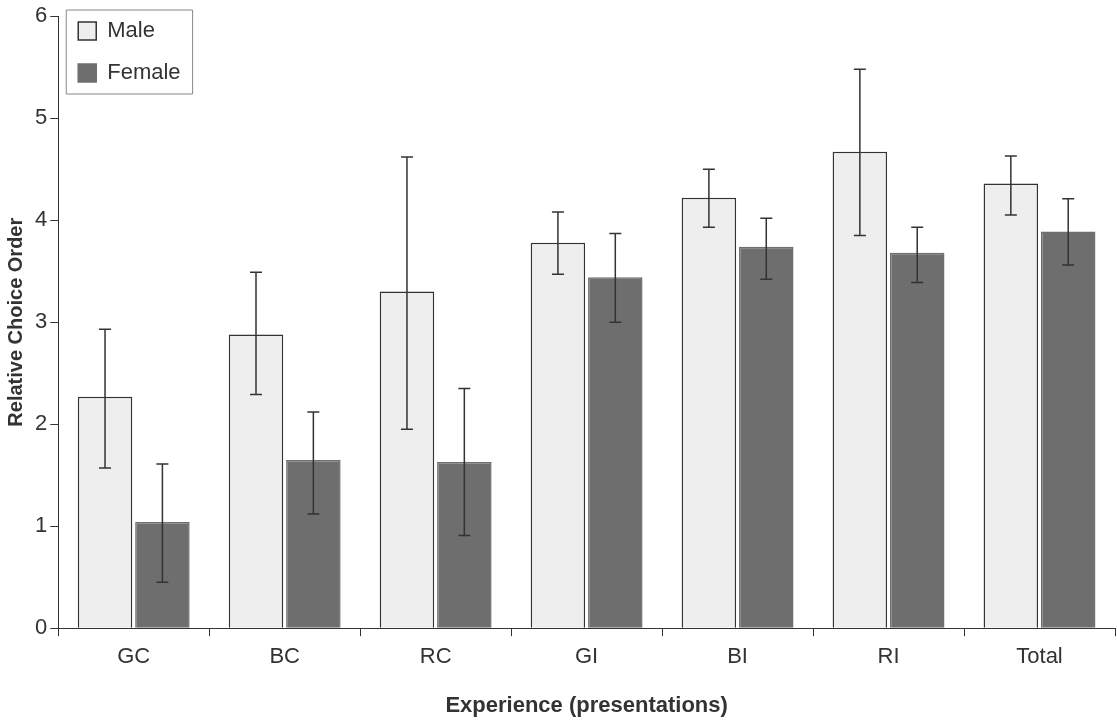 Image resolution: width=1117 pixels, height=723 pixels. What do you see at coordinates (435, 656) in the screenshot?
I see `x-tick-label: RC` at bounding box center [435, 656].